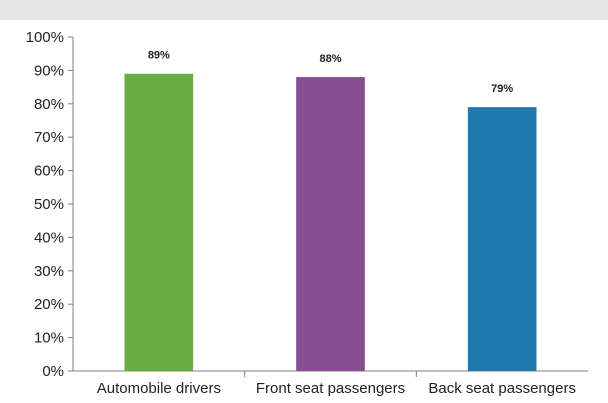 This screenshot has height=403, width=608. What do you see at coordinates (53, 371) in the screenshot?
I see `y-tick-label: 0%` at bounding box center [53, 371].